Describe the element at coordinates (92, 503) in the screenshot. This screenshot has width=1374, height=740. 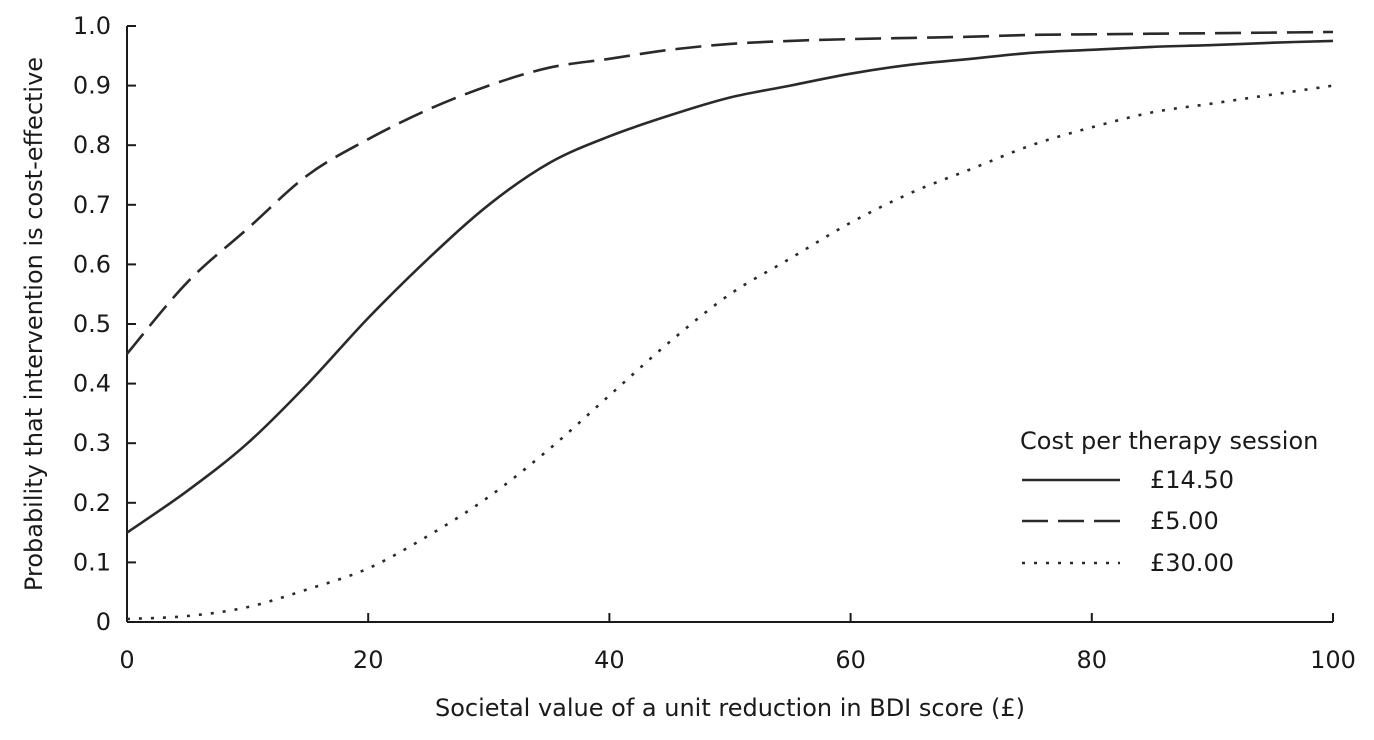
I see `y-tick-label: 0.2` at that location.